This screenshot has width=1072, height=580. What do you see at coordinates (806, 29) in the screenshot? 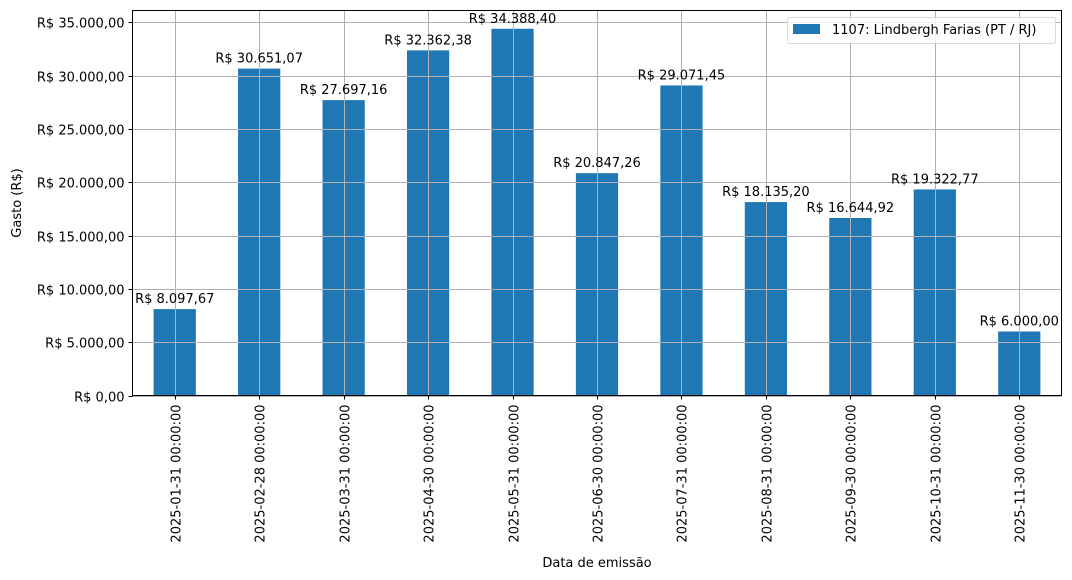
I see `legend-swatch` at bounding box center [806, 29].